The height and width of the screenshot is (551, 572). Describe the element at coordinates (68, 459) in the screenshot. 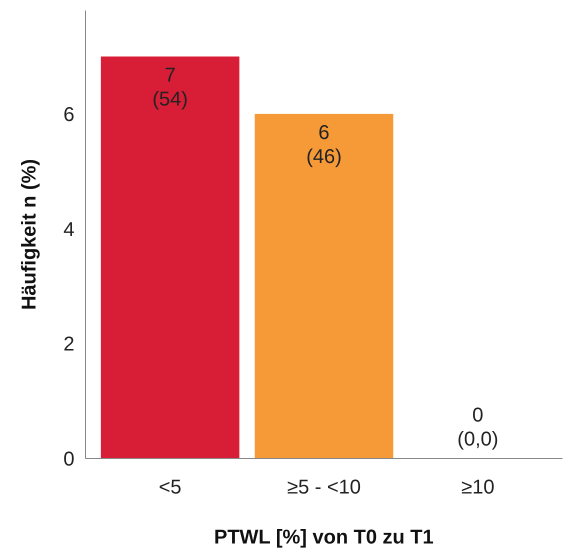

I see `y-tick-label: 0` at that location.